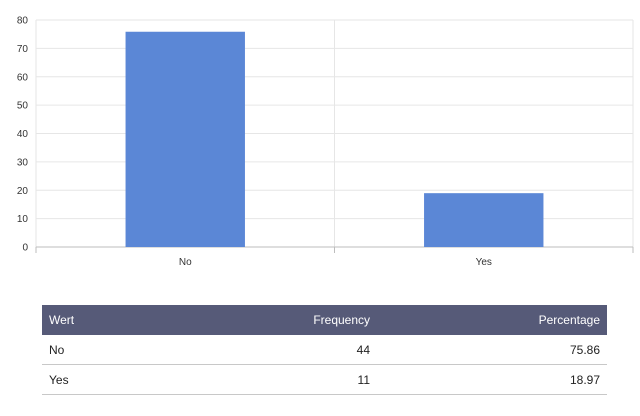  What do you see at coordinates (492, 350) in the screenshot?
I see `cell-percentage: 75.86` at bounding box center [492, 350].